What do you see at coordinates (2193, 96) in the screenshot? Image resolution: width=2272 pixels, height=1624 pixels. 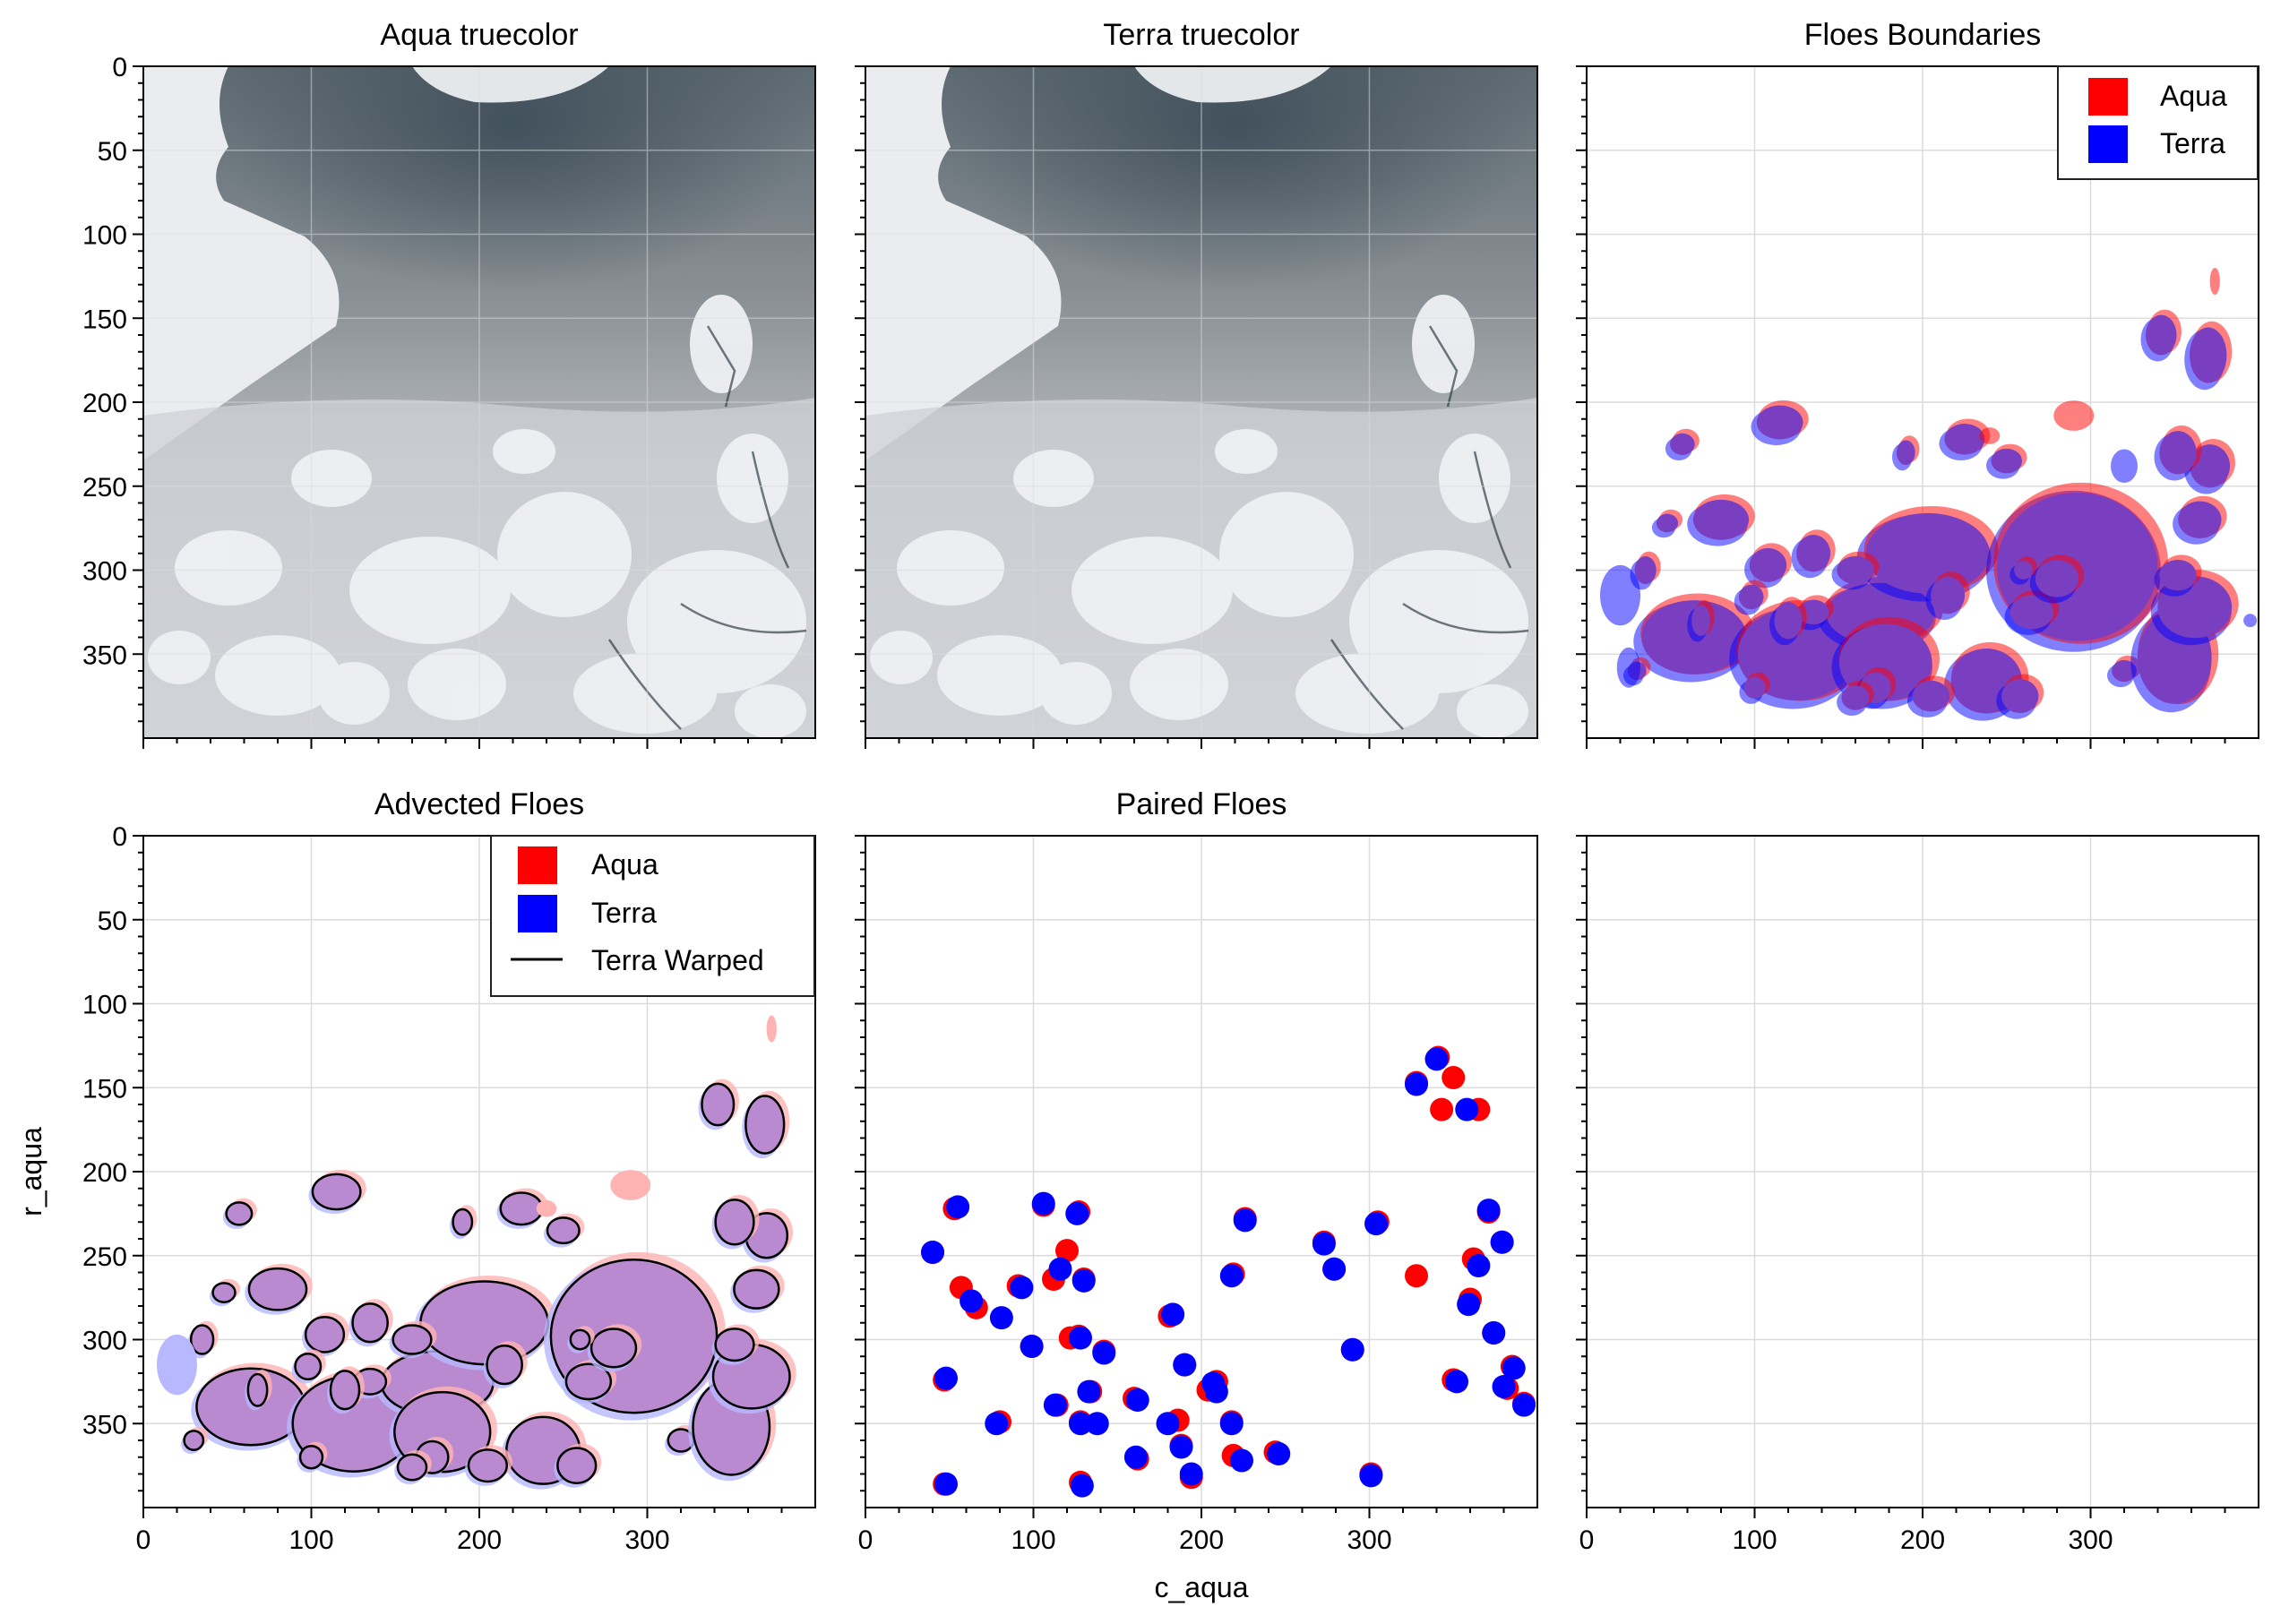 I see `legend-label-aqua: Aqua` at bounding box center [2193, 96].